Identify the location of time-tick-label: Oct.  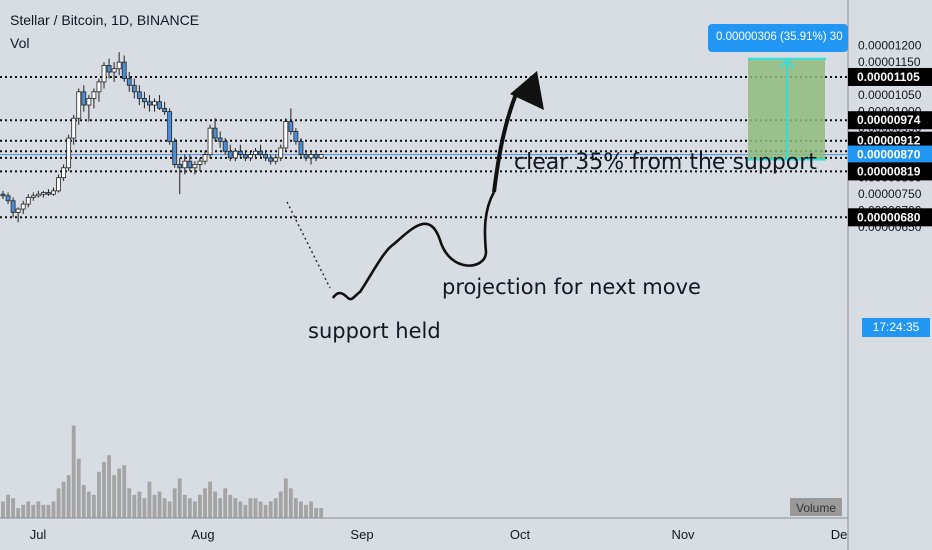
(520, 534).